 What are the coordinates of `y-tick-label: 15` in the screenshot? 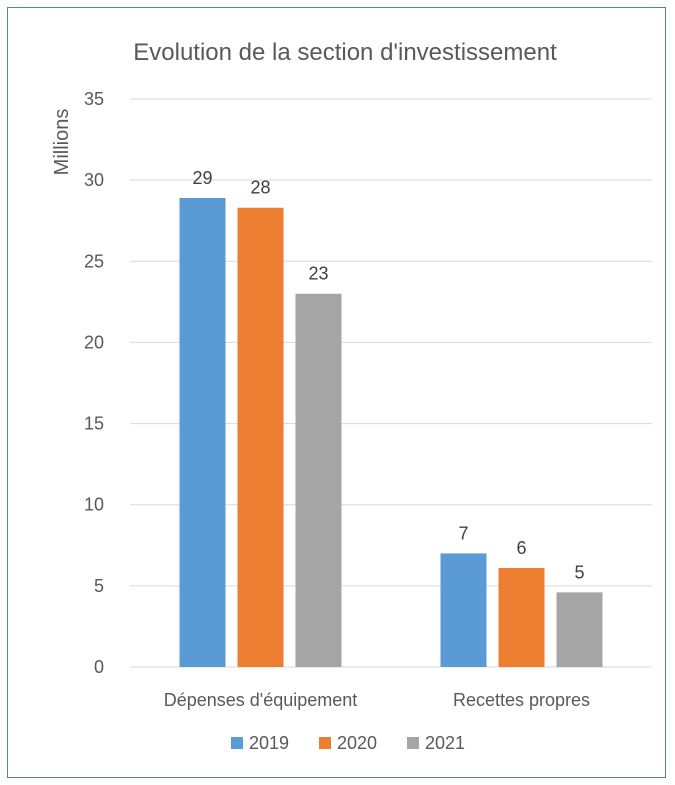 It's located at (94, 424).